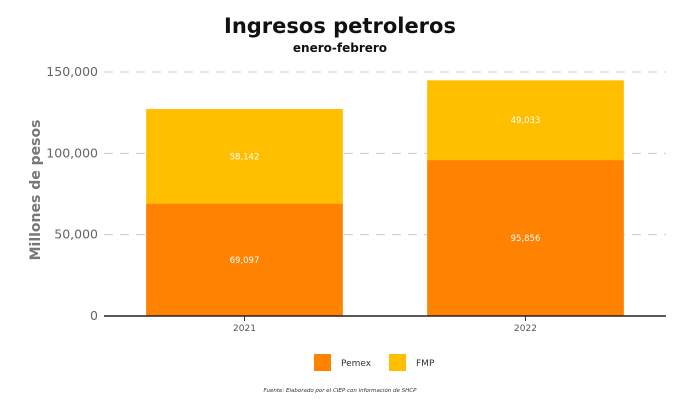 This screenshot has height=418, width=680. What do you see at coordinates (36, 190) in the screenshot?
I see `y-axis-title: Millones de pesos` at bounding box center [36, 190].